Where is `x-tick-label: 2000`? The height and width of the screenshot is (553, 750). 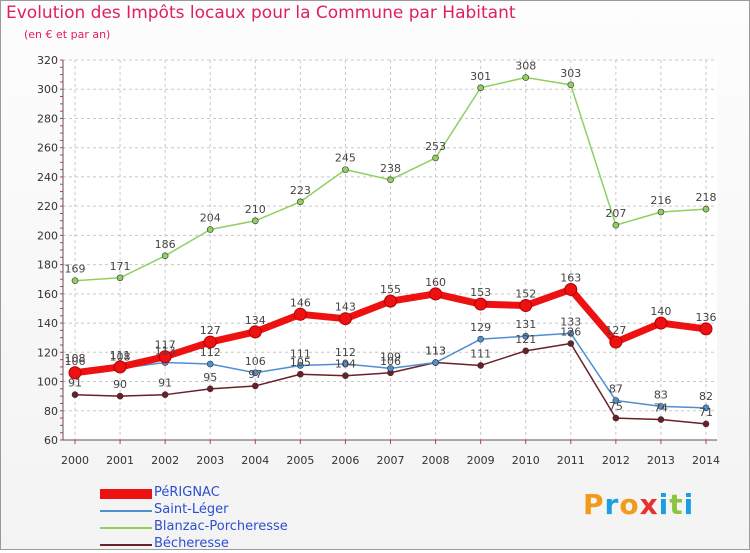 x-tick-label: 2000 is located at coordinates (75, 460).